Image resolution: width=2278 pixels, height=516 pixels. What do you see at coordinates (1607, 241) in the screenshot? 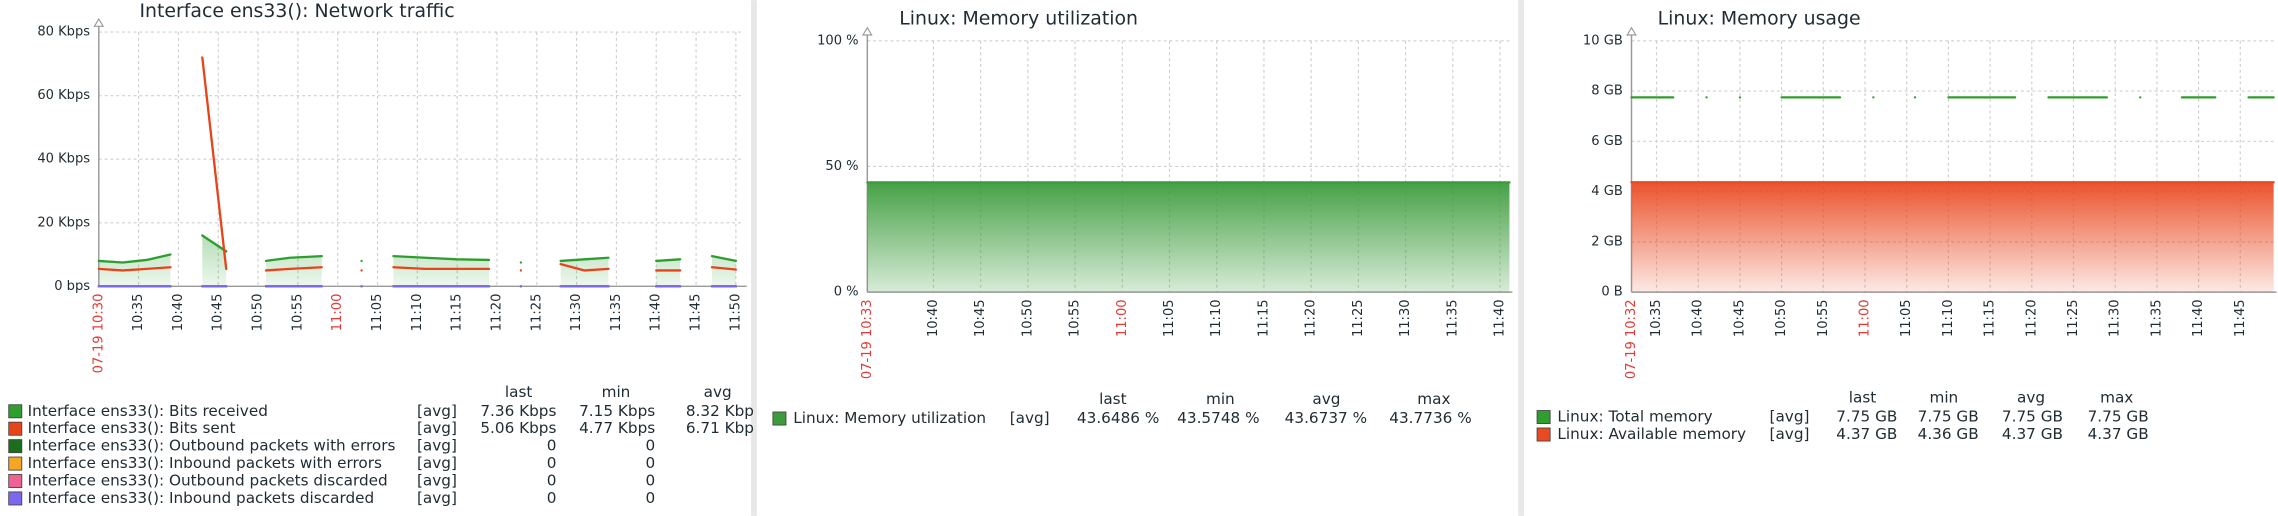
I see `y-tick-label: 2 GB` at bounding box center [1607, 241].